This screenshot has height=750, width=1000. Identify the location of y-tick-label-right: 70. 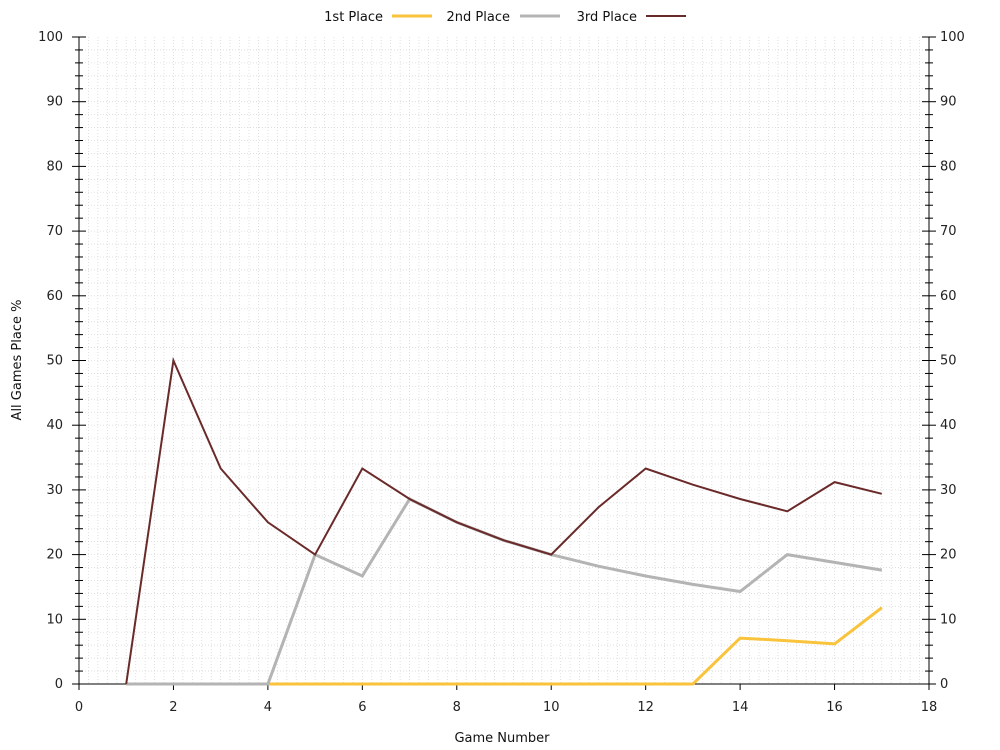
(948, 231).